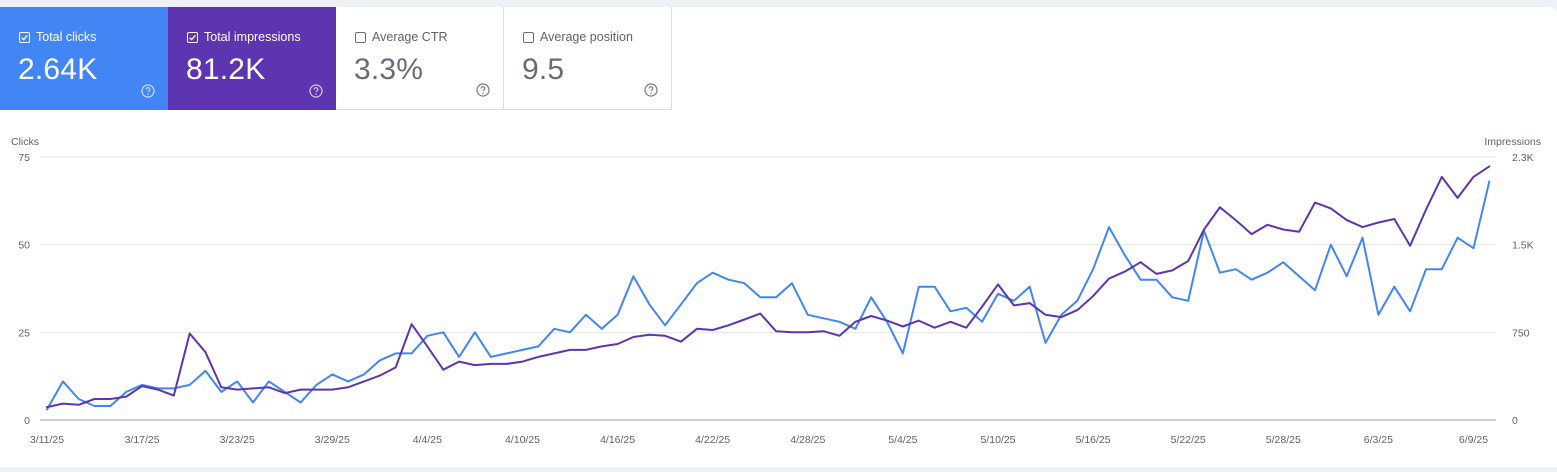  I want to click on x-tick-label: 5/4/25, so click(902, 440).